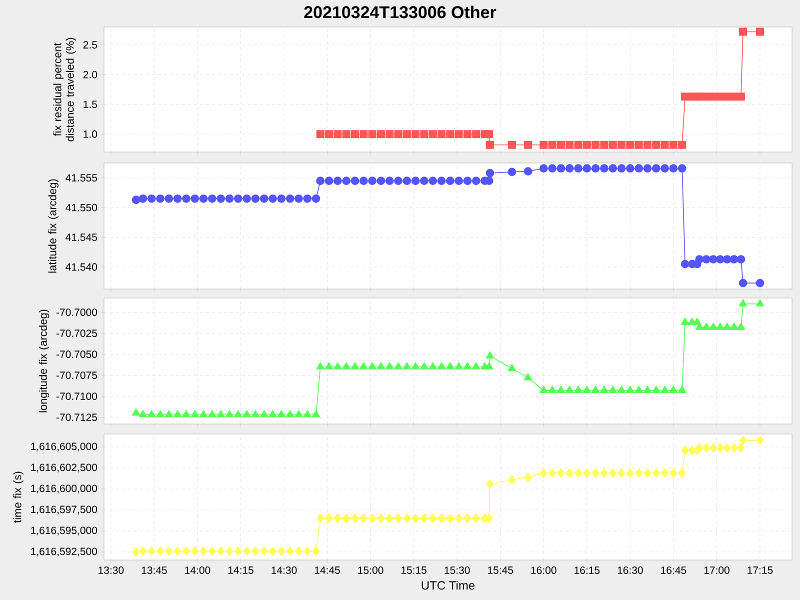 The height and width of the screenshot is (600, 800). I want to click on x-tick-label: 14:00, so click(197, 570).